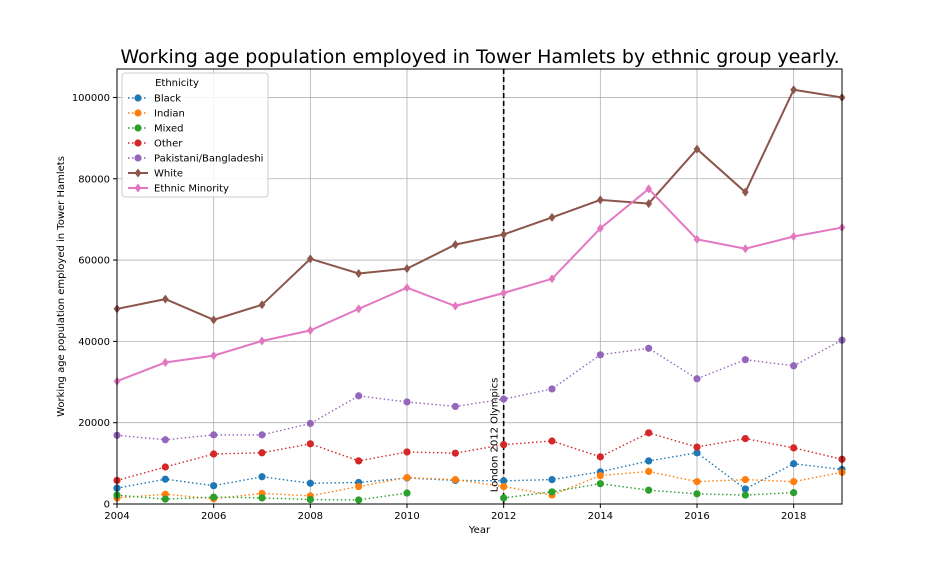 The image size is (936, 576). I want to click on y-tick-label: 80000, so click(94, 179).